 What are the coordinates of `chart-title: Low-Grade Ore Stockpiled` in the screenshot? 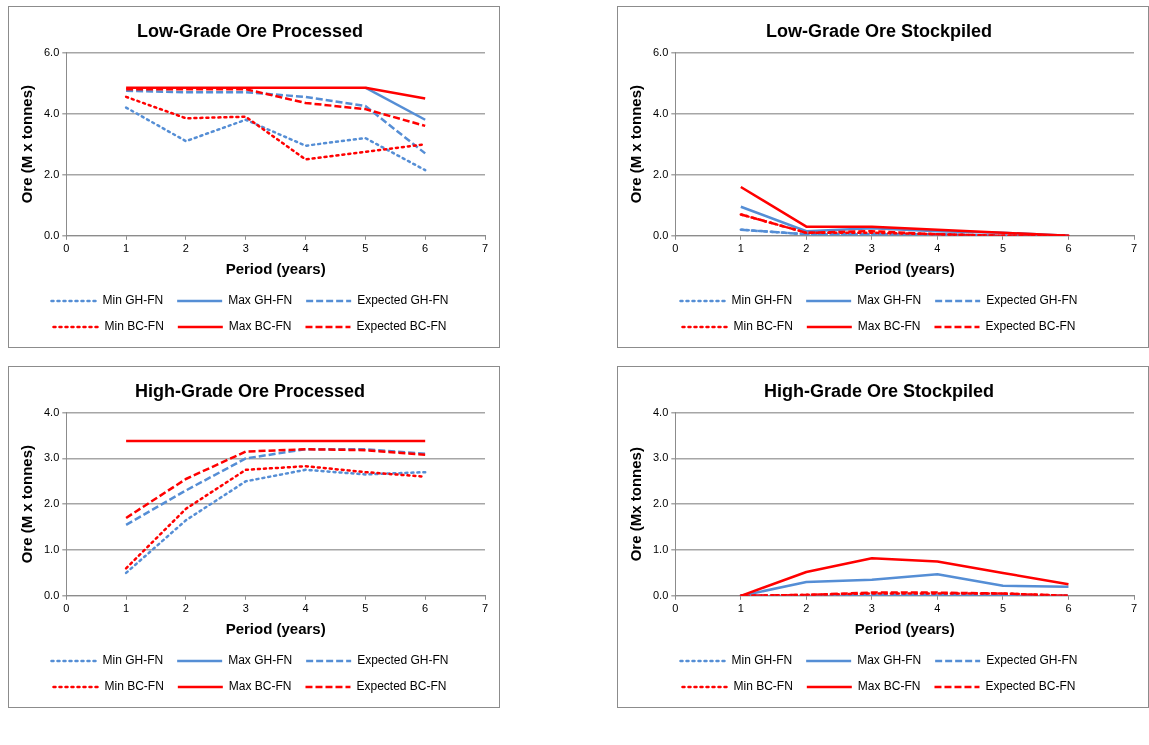 It's located at (879, 30).